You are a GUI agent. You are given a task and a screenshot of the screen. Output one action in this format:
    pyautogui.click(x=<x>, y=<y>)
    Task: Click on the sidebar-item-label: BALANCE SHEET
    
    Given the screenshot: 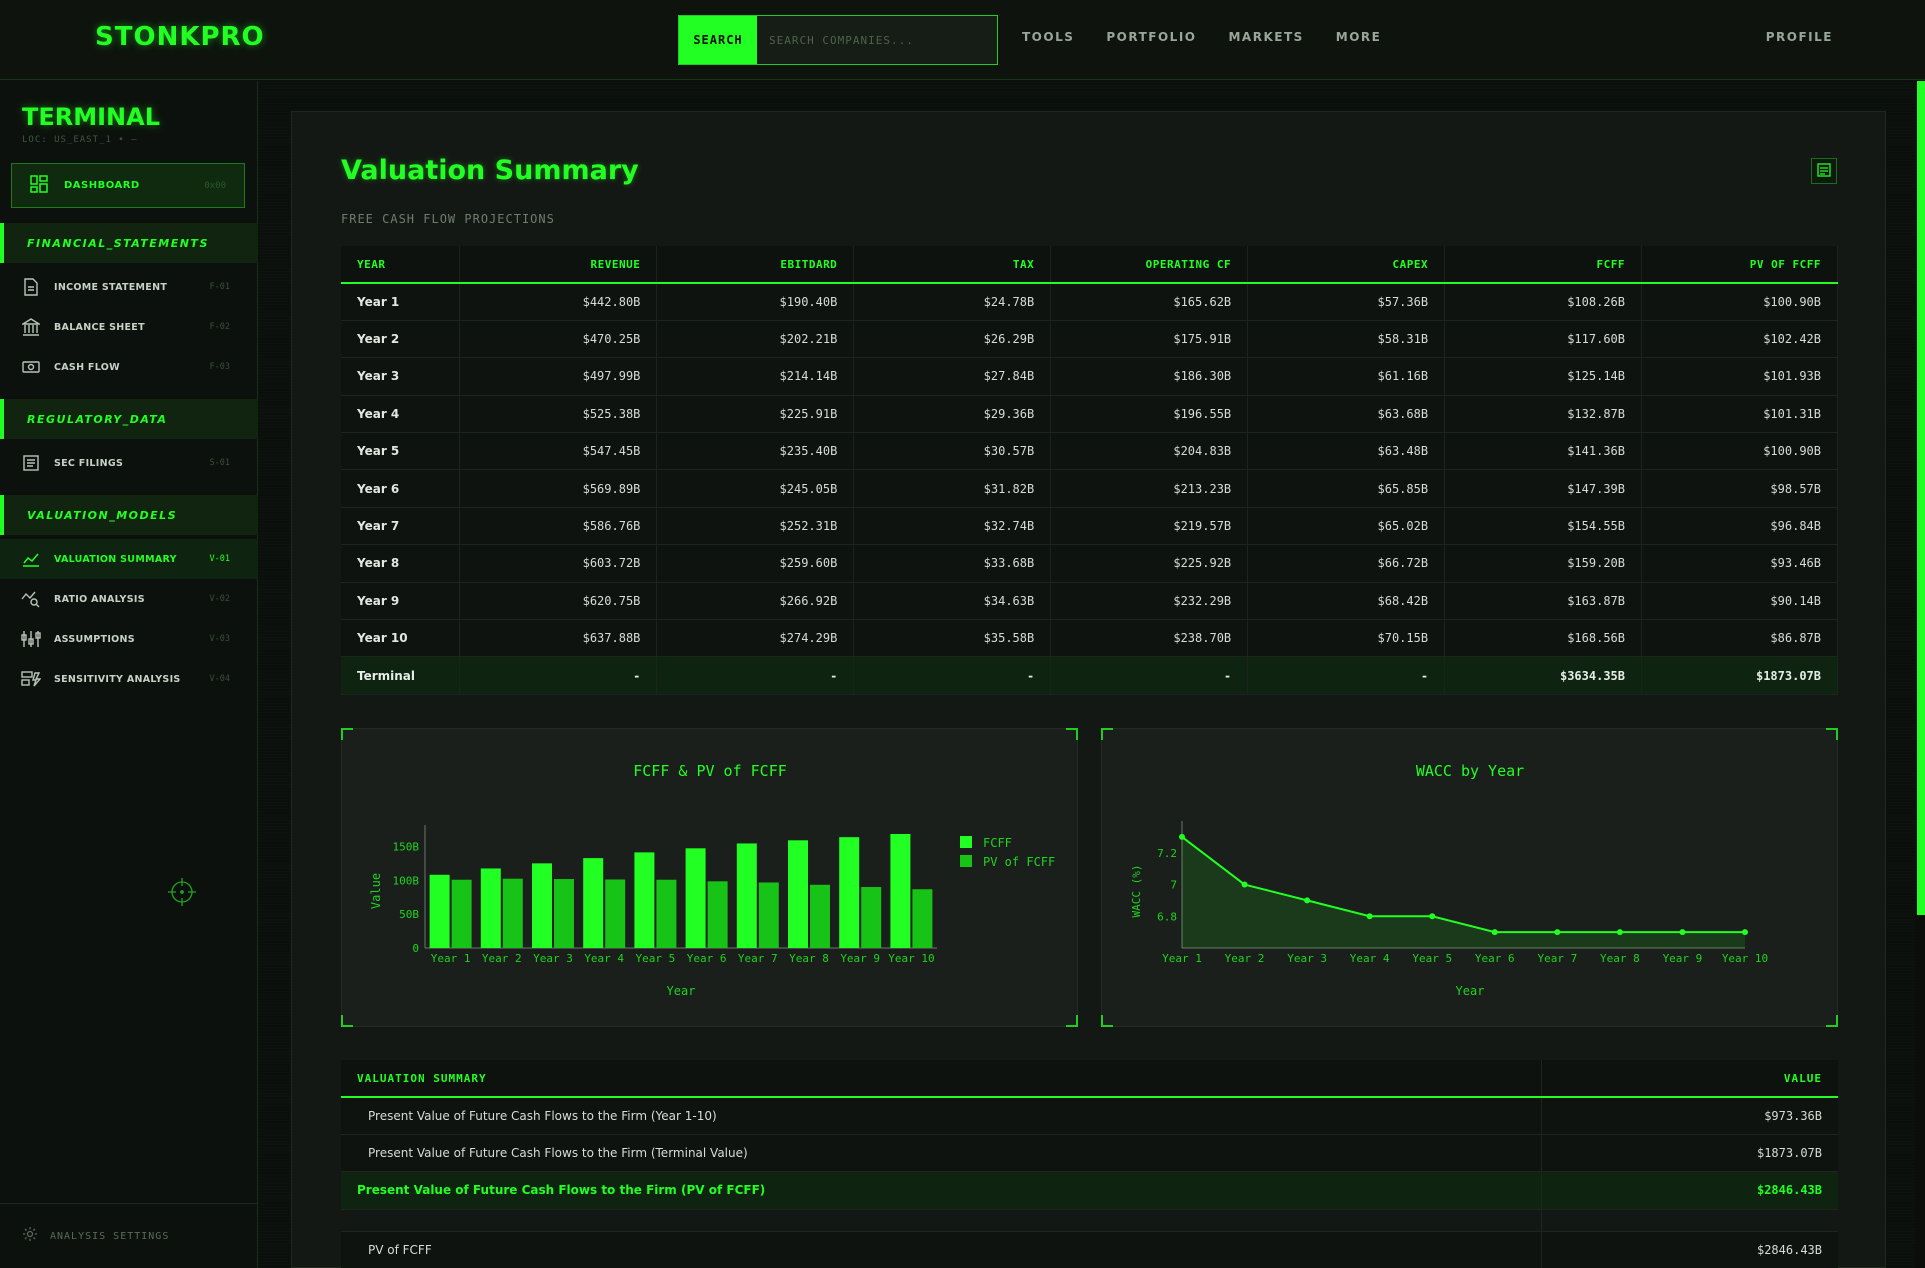 What is the action you would take?
    pyautogui.click(x=99, y=327)
    